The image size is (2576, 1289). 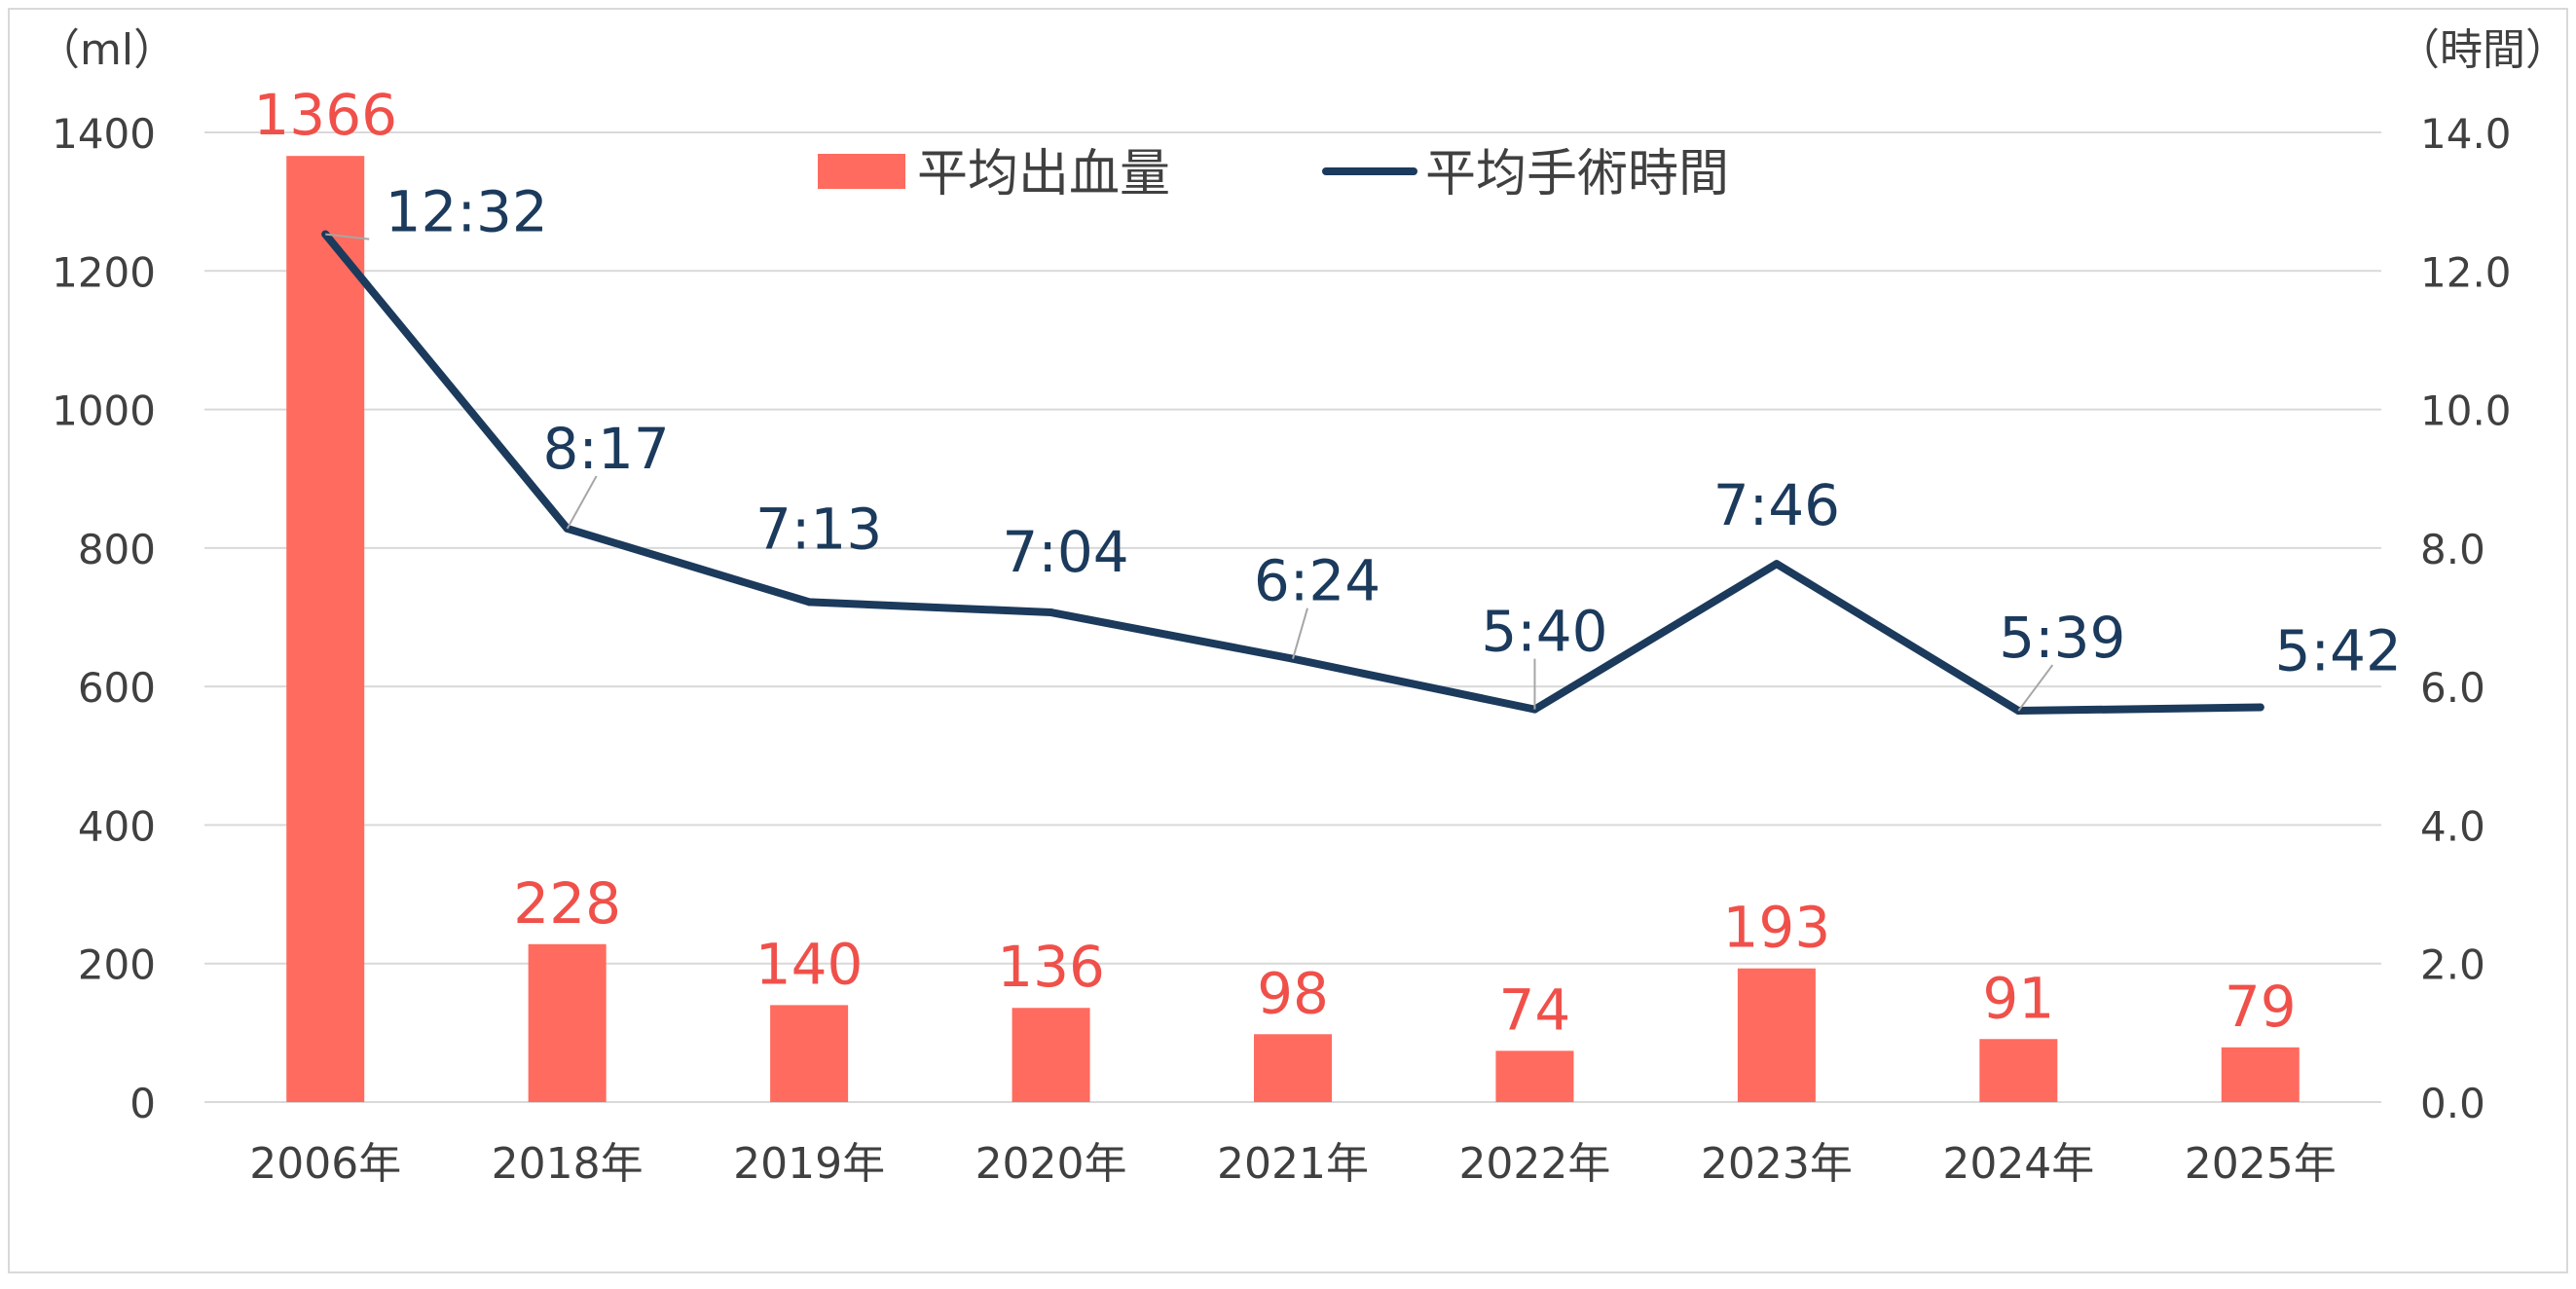 I want to click on right-tick-label: 8.0, so click(x=2452, y=550).